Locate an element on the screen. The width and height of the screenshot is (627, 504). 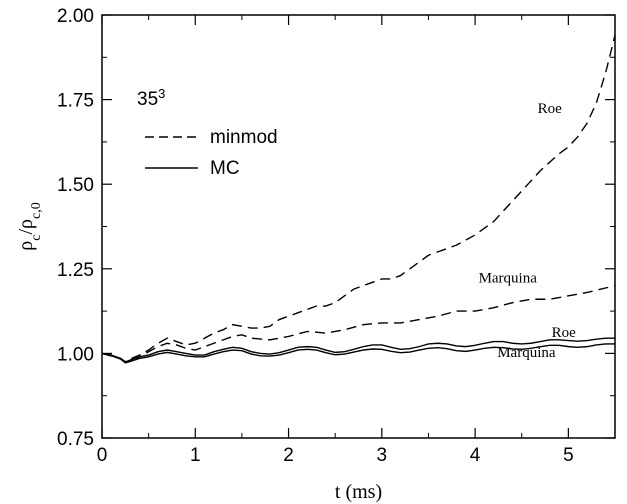
x-tick-label: 3 is located at coordinates (382, 455).